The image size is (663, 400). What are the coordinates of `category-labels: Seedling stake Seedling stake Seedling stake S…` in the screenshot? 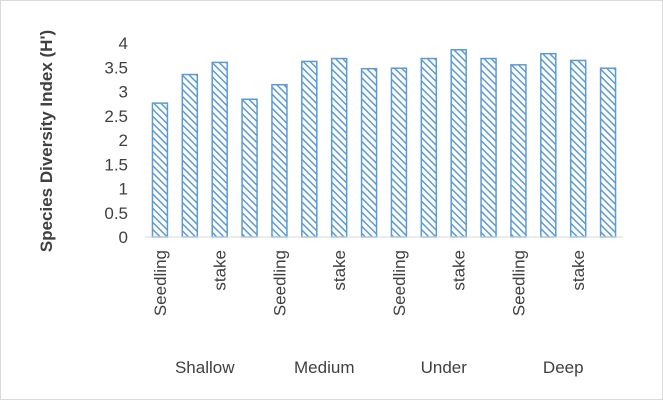 It's located at (369, 283).